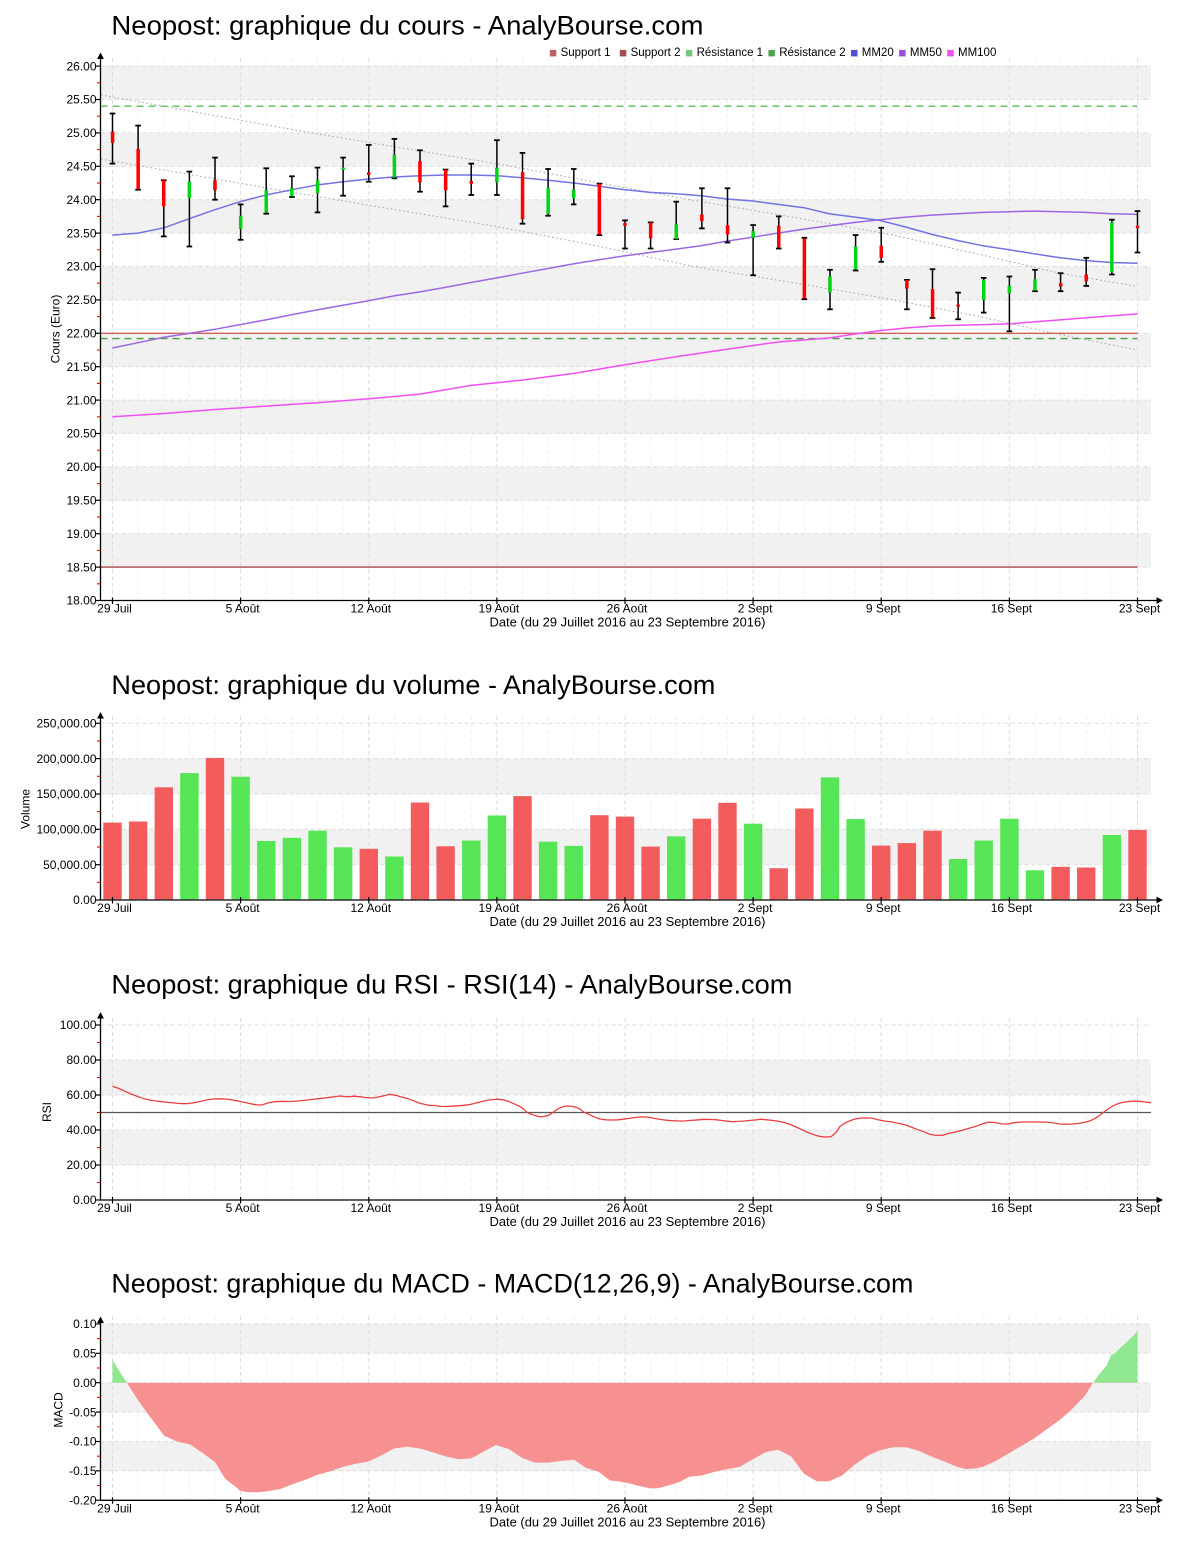 This screenshot has width=1200, height=1555. I want to click on svg-text: 21.50, so click(81, 367).